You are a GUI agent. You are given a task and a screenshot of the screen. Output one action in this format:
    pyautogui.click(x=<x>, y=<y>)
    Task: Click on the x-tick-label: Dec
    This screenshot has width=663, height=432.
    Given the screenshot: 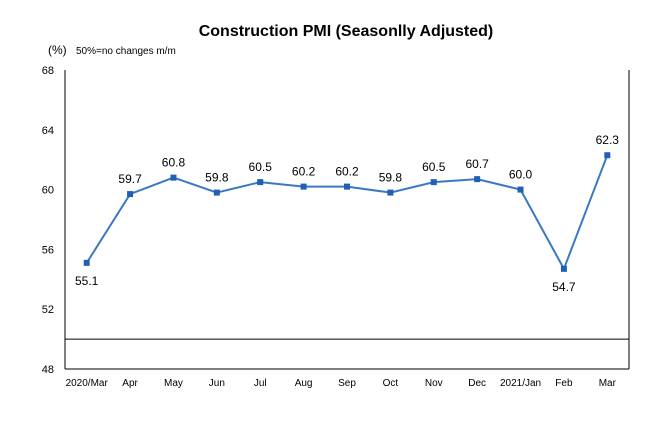 What is the action you would take?
    pyautogui.click(x=477, y=383)
    